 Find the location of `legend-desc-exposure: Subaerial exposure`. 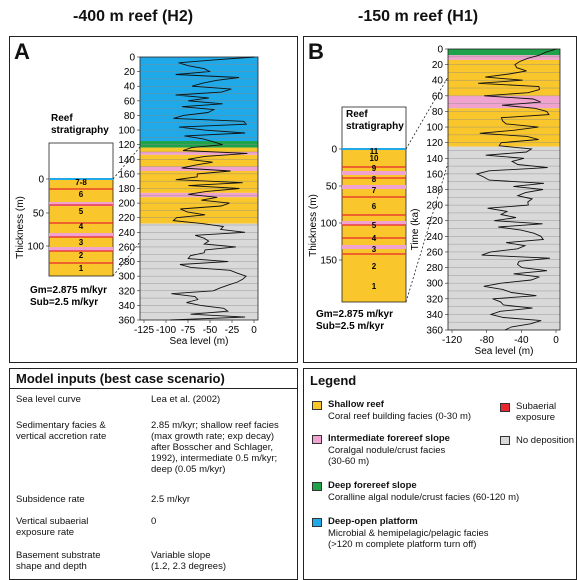

legend-desc-exposure: Subaerial exposure is located at coordinates (536, 412).